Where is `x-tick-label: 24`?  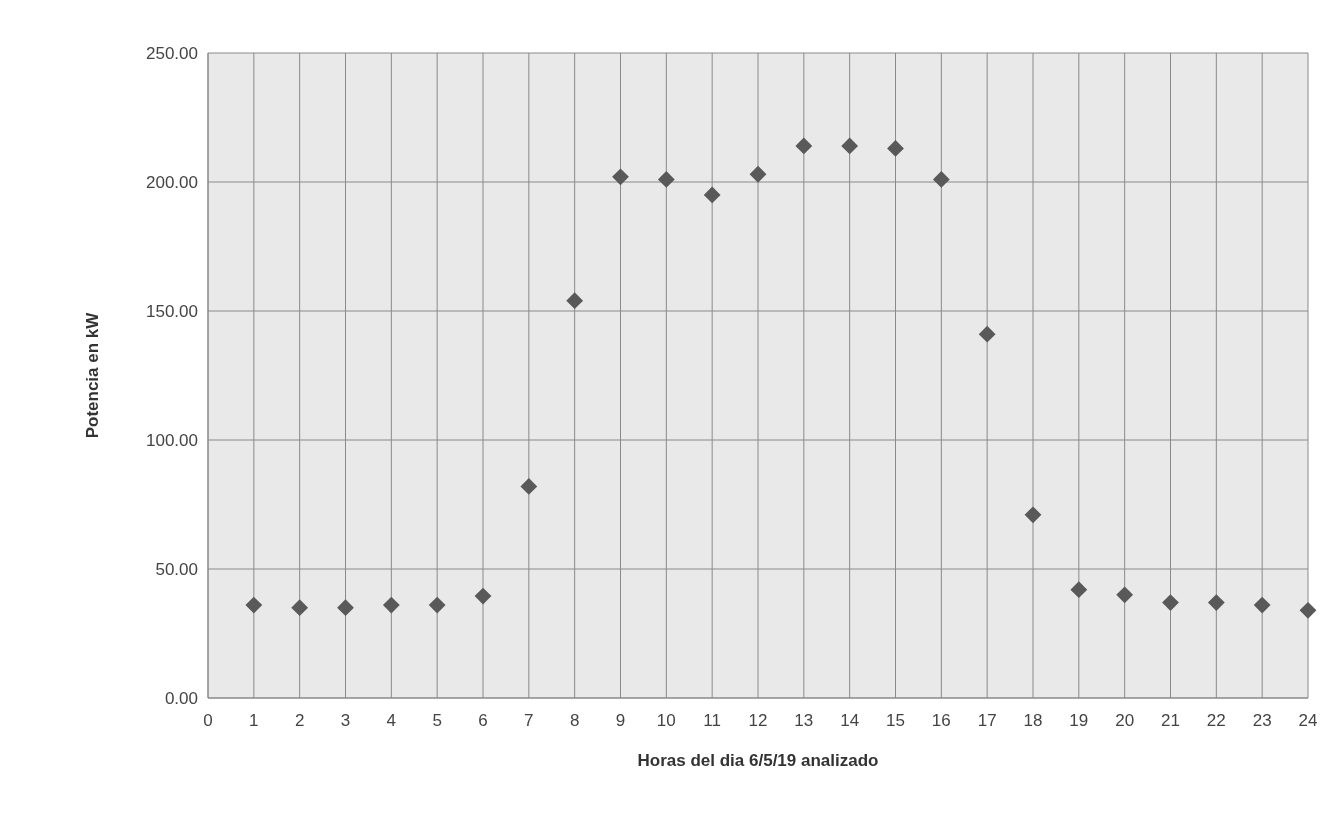
x-tick-label: 24 is located at coordinates (1308, 720).